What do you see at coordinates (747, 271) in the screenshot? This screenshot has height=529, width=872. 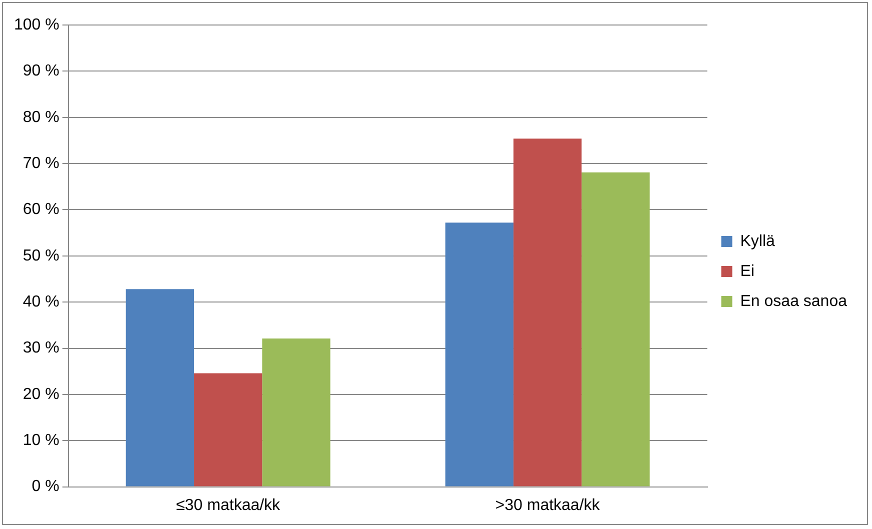 I see `legend-label: Ei` at bounding box center [747, 271].